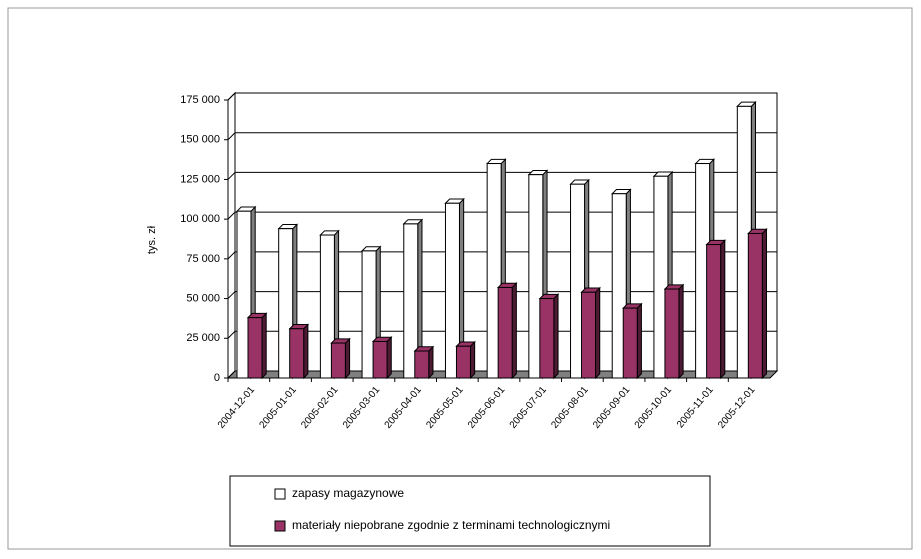  What do you see at coordinates (200, 219) in the screenshot?
I see `y-tick-label: 100 000` at bounding box center [200, 219].